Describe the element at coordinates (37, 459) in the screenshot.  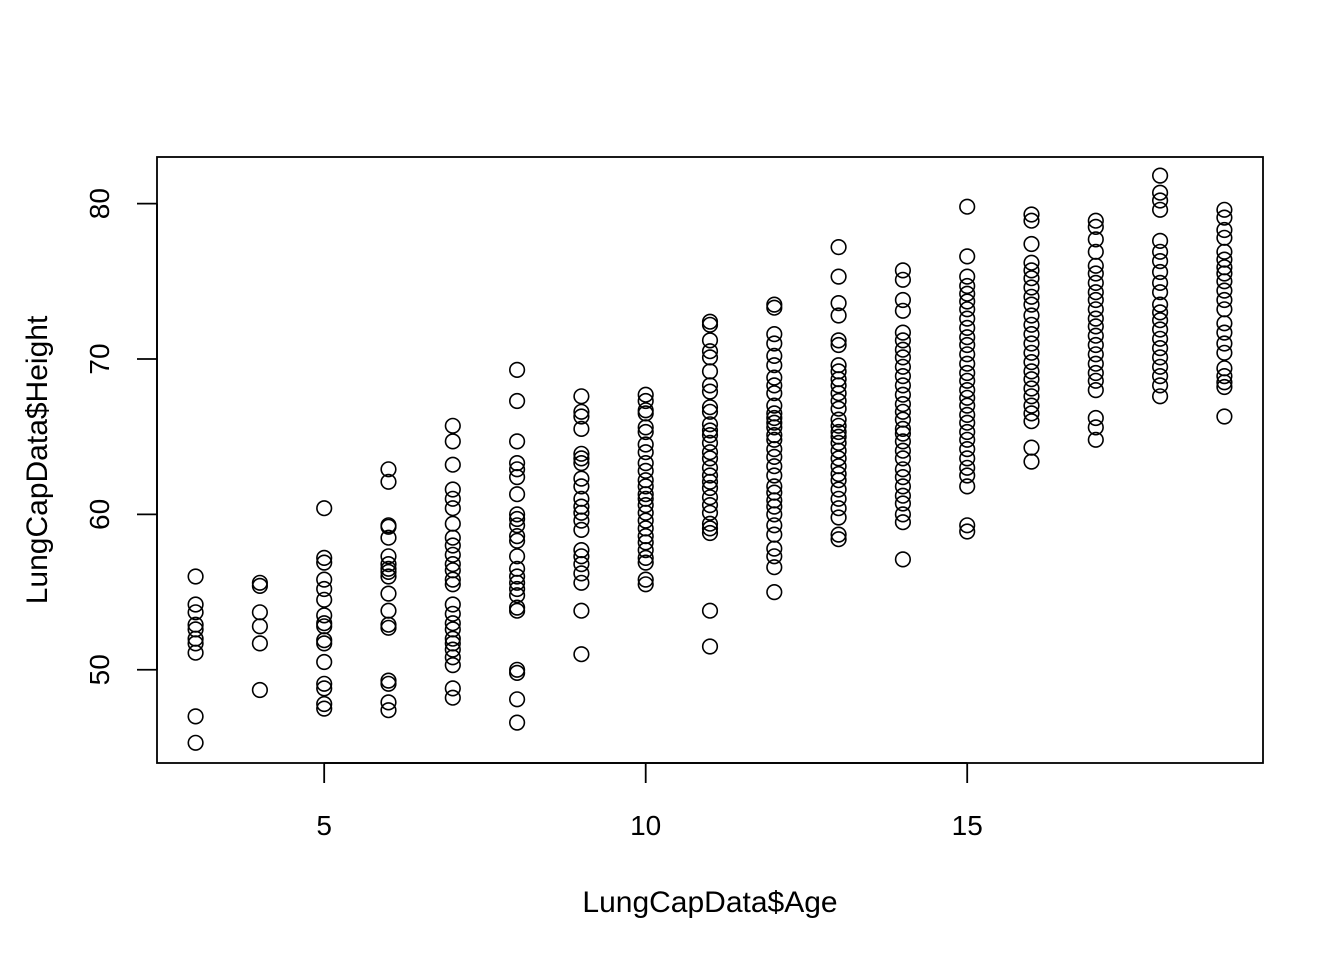
I see `y-axis-label: LungCapData$Height` at that location.